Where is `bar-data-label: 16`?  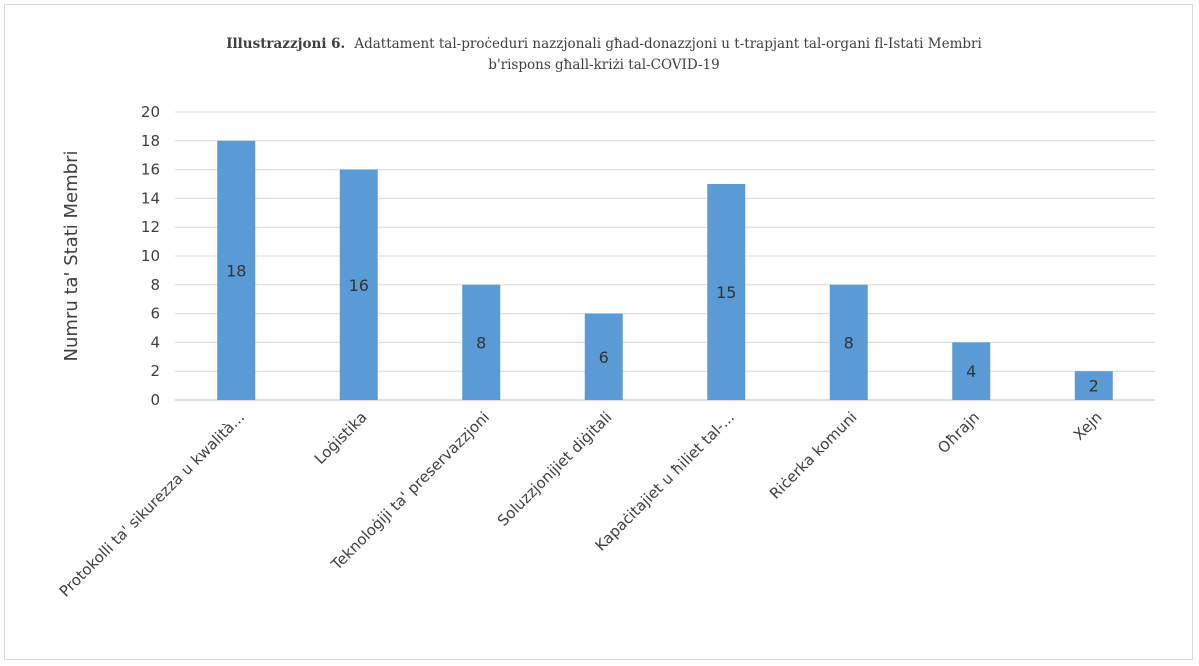 bar-data-label: 16 is located at coordinates (359, 285).